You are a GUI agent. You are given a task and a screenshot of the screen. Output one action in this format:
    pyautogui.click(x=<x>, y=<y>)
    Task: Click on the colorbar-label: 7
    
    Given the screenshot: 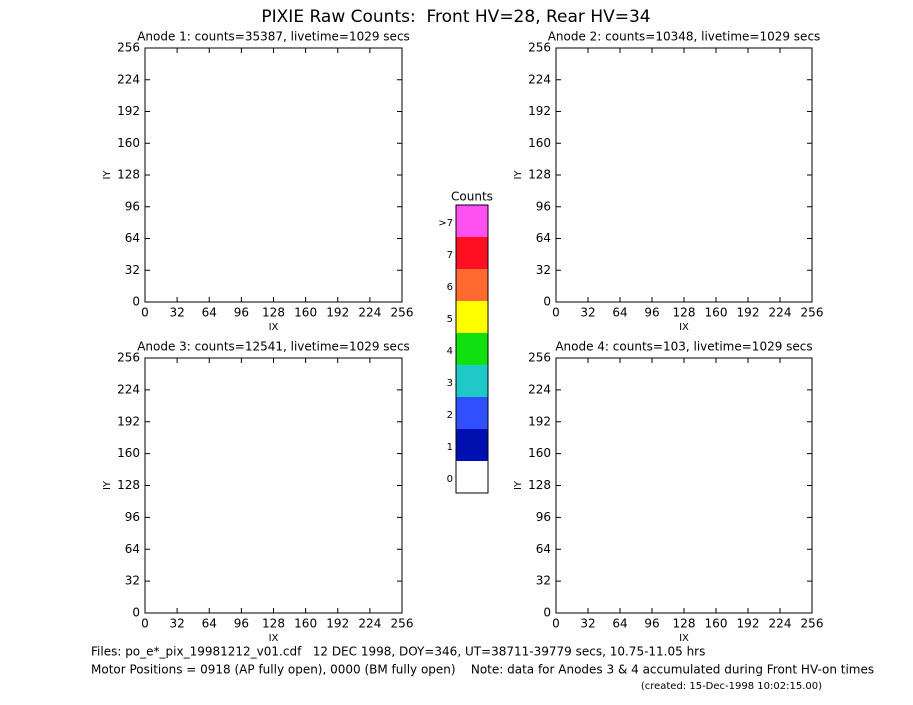 What is the action you would take?
    pyautogui.click(x=450, y=255)
    